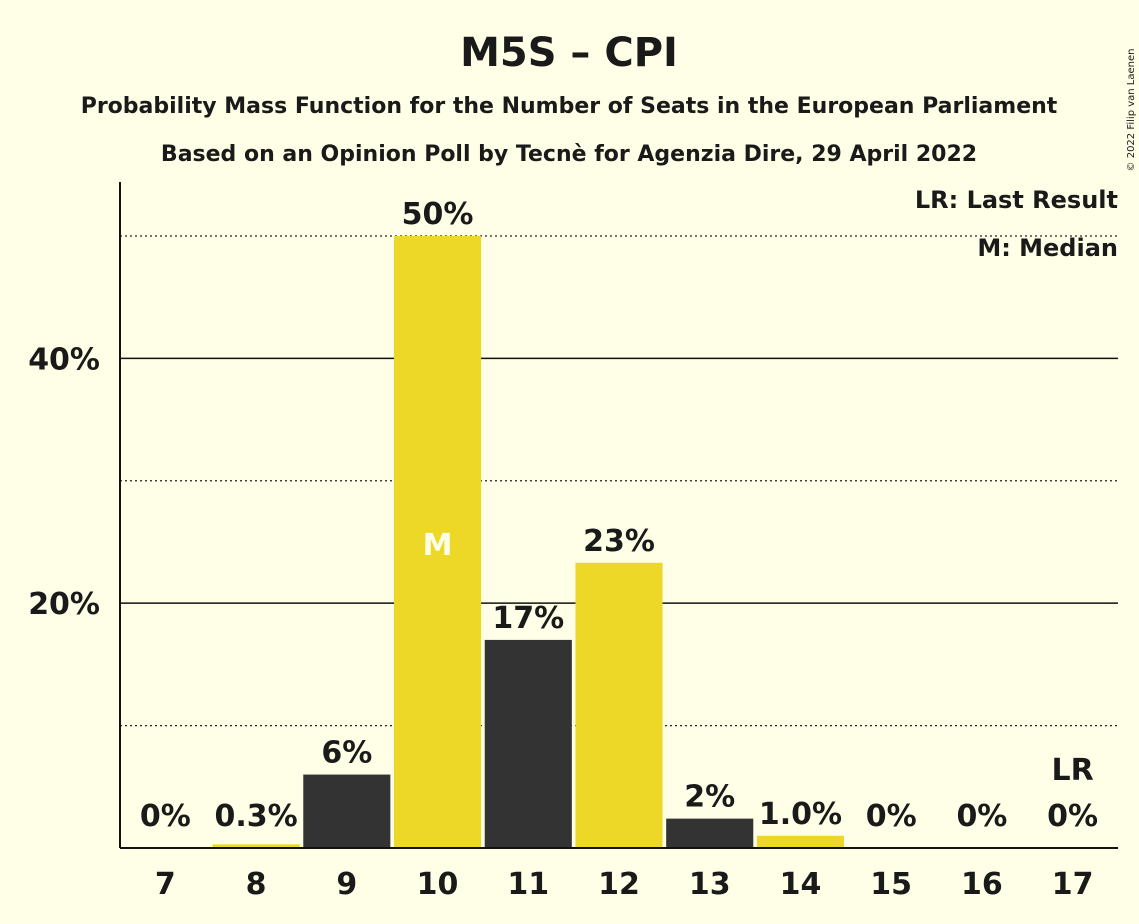  What do you see at coordinates (891, 884) in the screenshot?
I see `x-tick-label: 15` at bounding box center [891, 884].